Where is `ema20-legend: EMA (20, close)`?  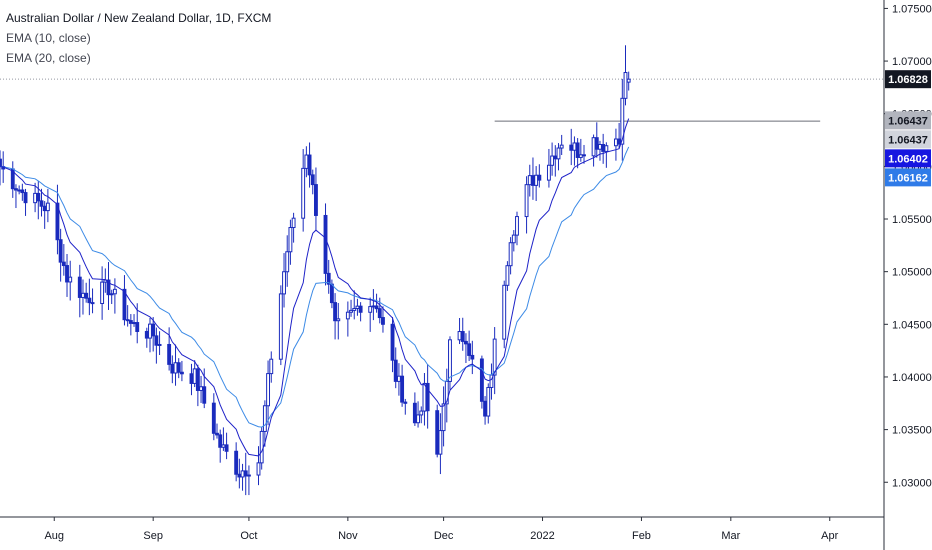
ema20-legend: EMA (20, close) is located at coordinates (48, 58).